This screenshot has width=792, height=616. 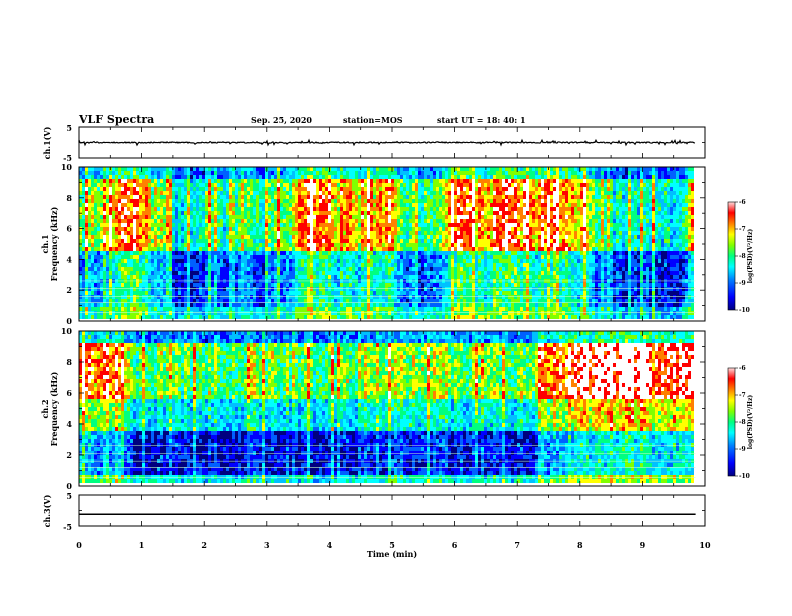 I want to click on panel-ch3-waveform: 5 -5 ch.3(V), so click(x=373, y=511).